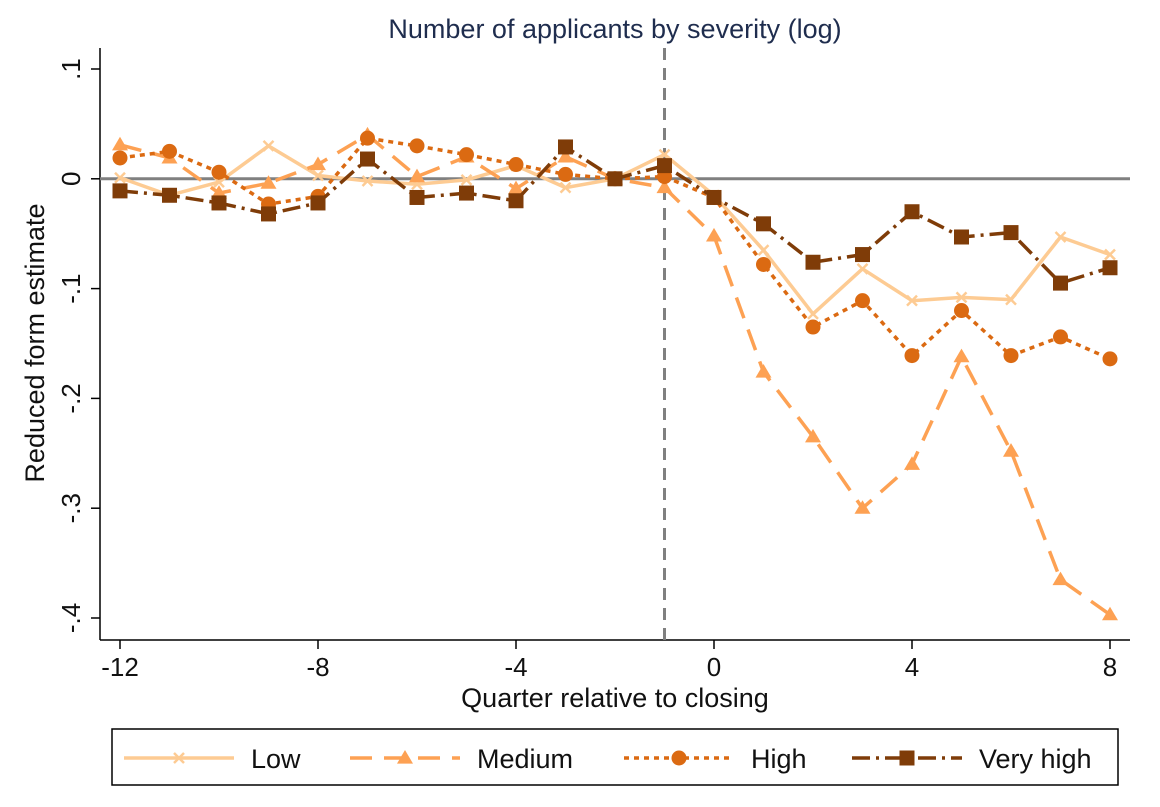 This screenshot has height=807, width=1160. Describe the element at coordinates (614, 29) in the screenshot. I see `chart-title: Number of applicants by severity (log)` at that location.